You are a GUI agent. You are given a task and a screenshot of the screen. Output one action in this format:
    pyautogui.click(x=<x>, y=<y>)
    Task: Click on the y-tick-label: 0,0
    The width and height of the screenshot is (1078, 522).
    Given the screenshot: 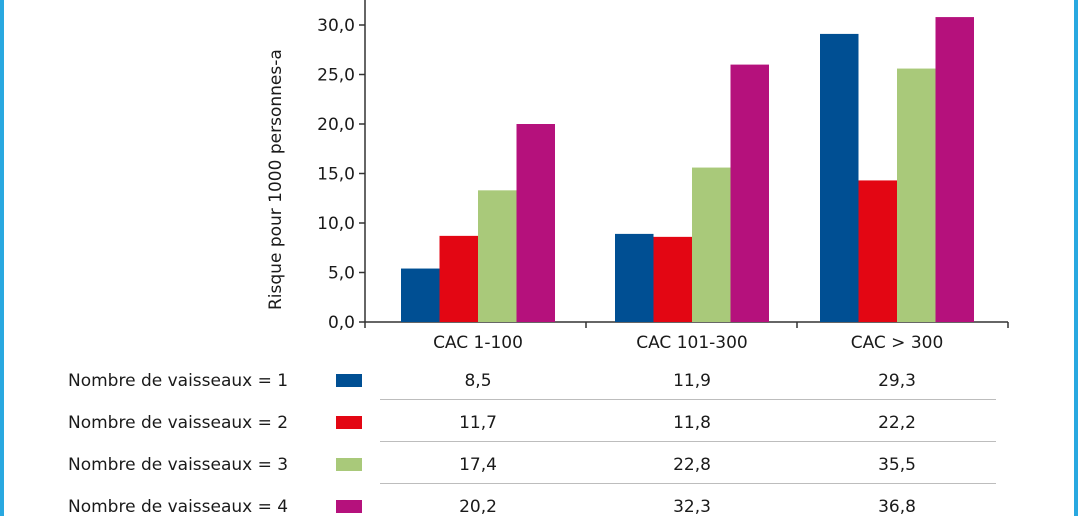 What is the action you would take?
    pyautogui.click(x=341, y=323)
    